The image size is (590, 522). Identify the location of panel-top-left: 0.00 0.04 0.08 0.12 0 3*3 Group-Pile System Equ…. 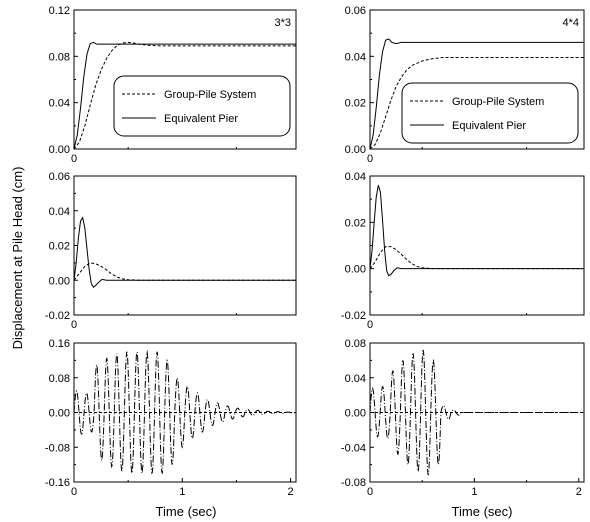
(173, 85).